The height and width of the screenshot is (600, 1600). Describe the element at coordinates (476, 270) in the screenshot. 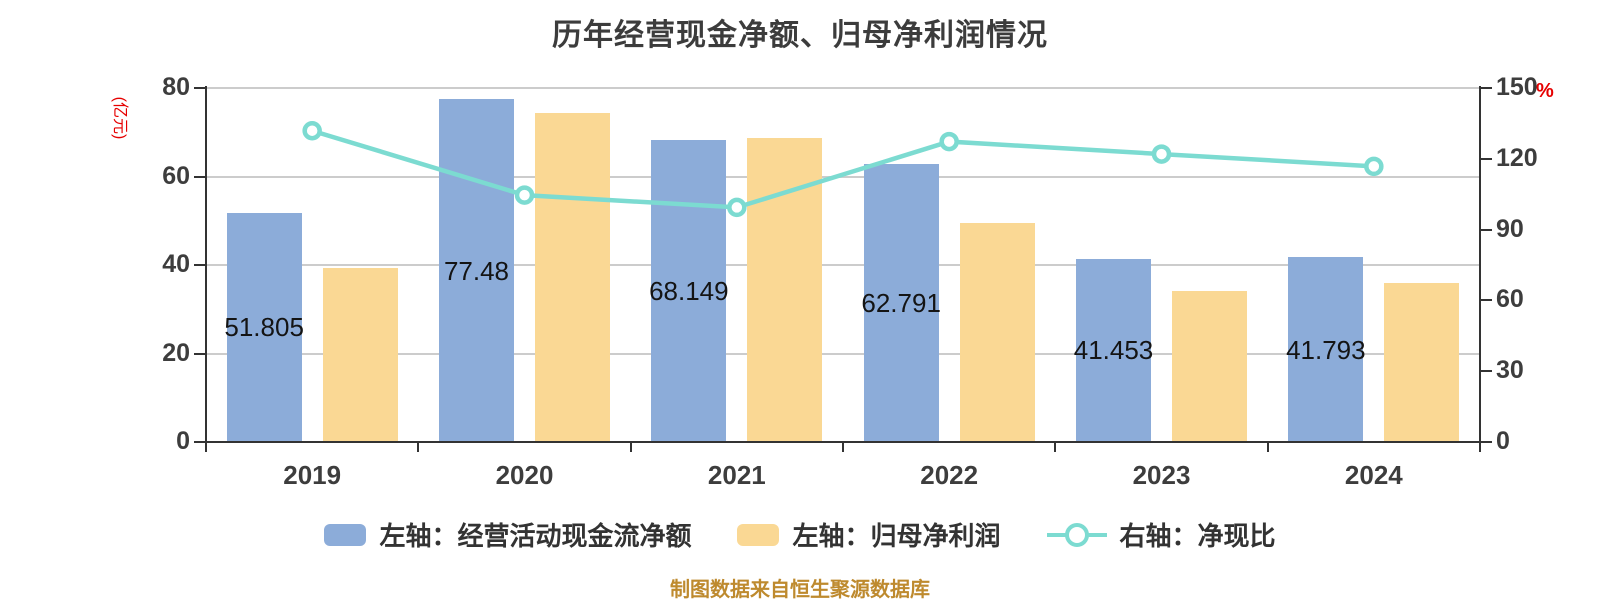

I see `bar-value-label-2020: 77.48` at that location.